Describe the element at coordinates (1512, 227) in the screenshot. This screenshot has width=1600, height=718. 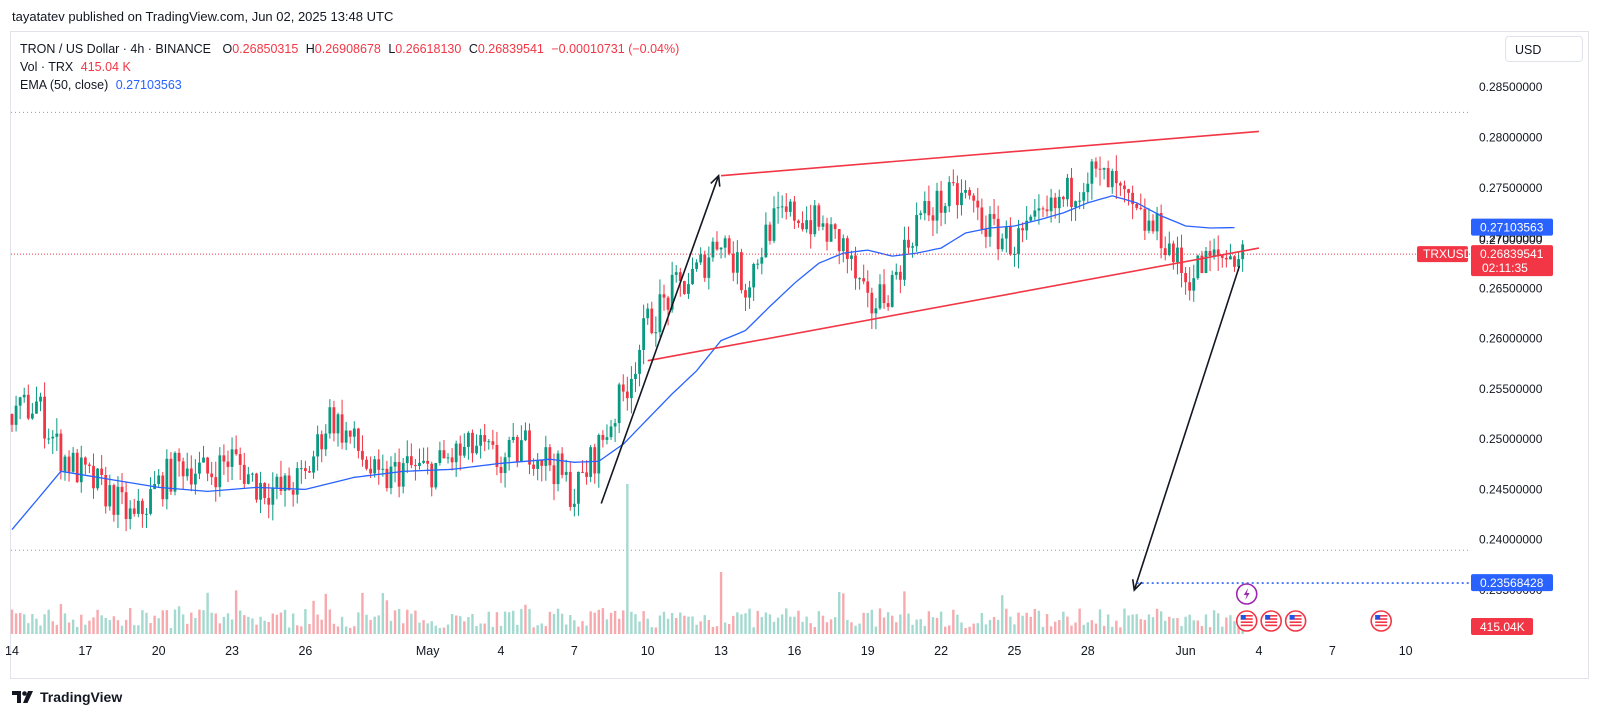
I see `ema-price-tag` at that location.